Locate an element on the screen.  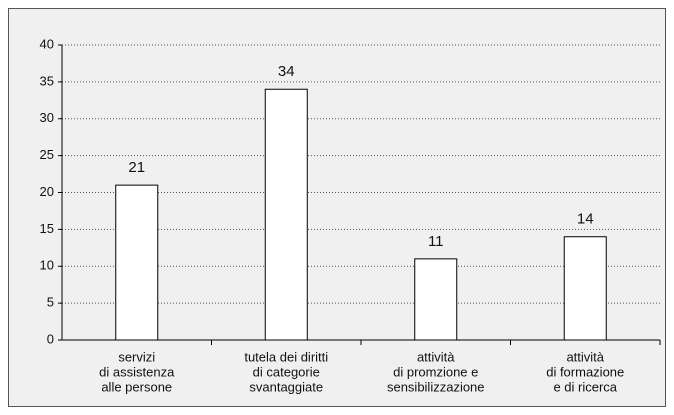
y-tick-label: 5 is located at coordinates (50, 302).